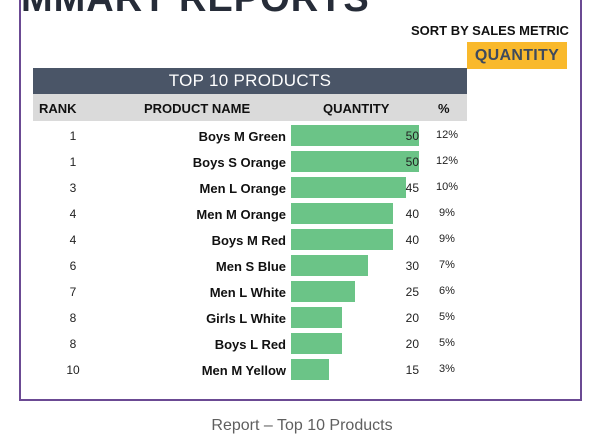 The image size is (604, 446). What do you see at coordinates (197, 108) in the screenshot?
I see `column-header-product: PRODUCT NAME` at bounding box center [197, 108].